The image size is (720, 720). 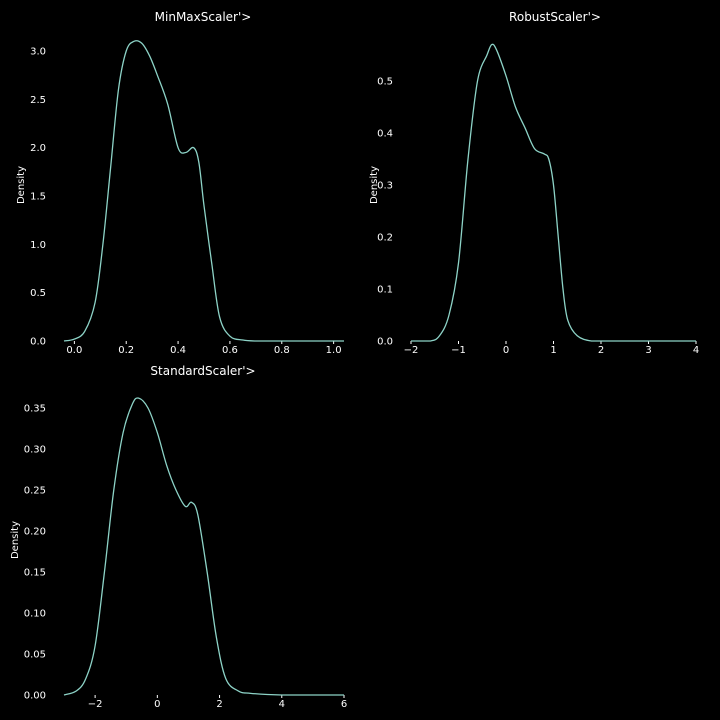 What do you see at coordinates (38, 52) in the screenshot?
I see `y-tick-label: 3.0` at bounding box center [38, 52].